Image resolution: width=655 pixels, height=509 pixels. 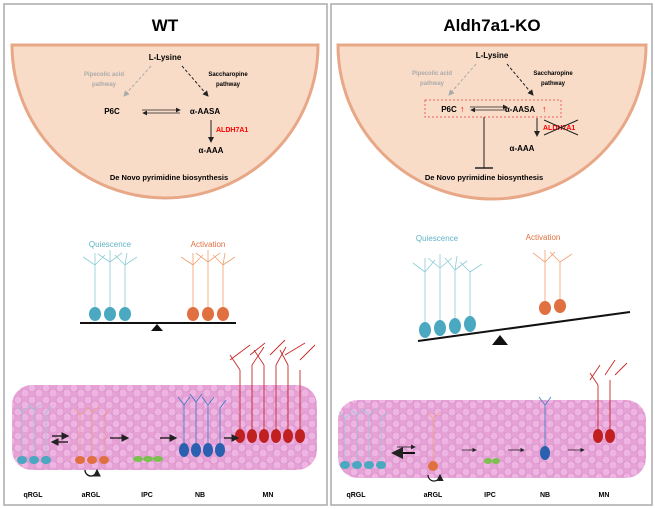 I want to click on cross-icon, so click(x=561, y=127).